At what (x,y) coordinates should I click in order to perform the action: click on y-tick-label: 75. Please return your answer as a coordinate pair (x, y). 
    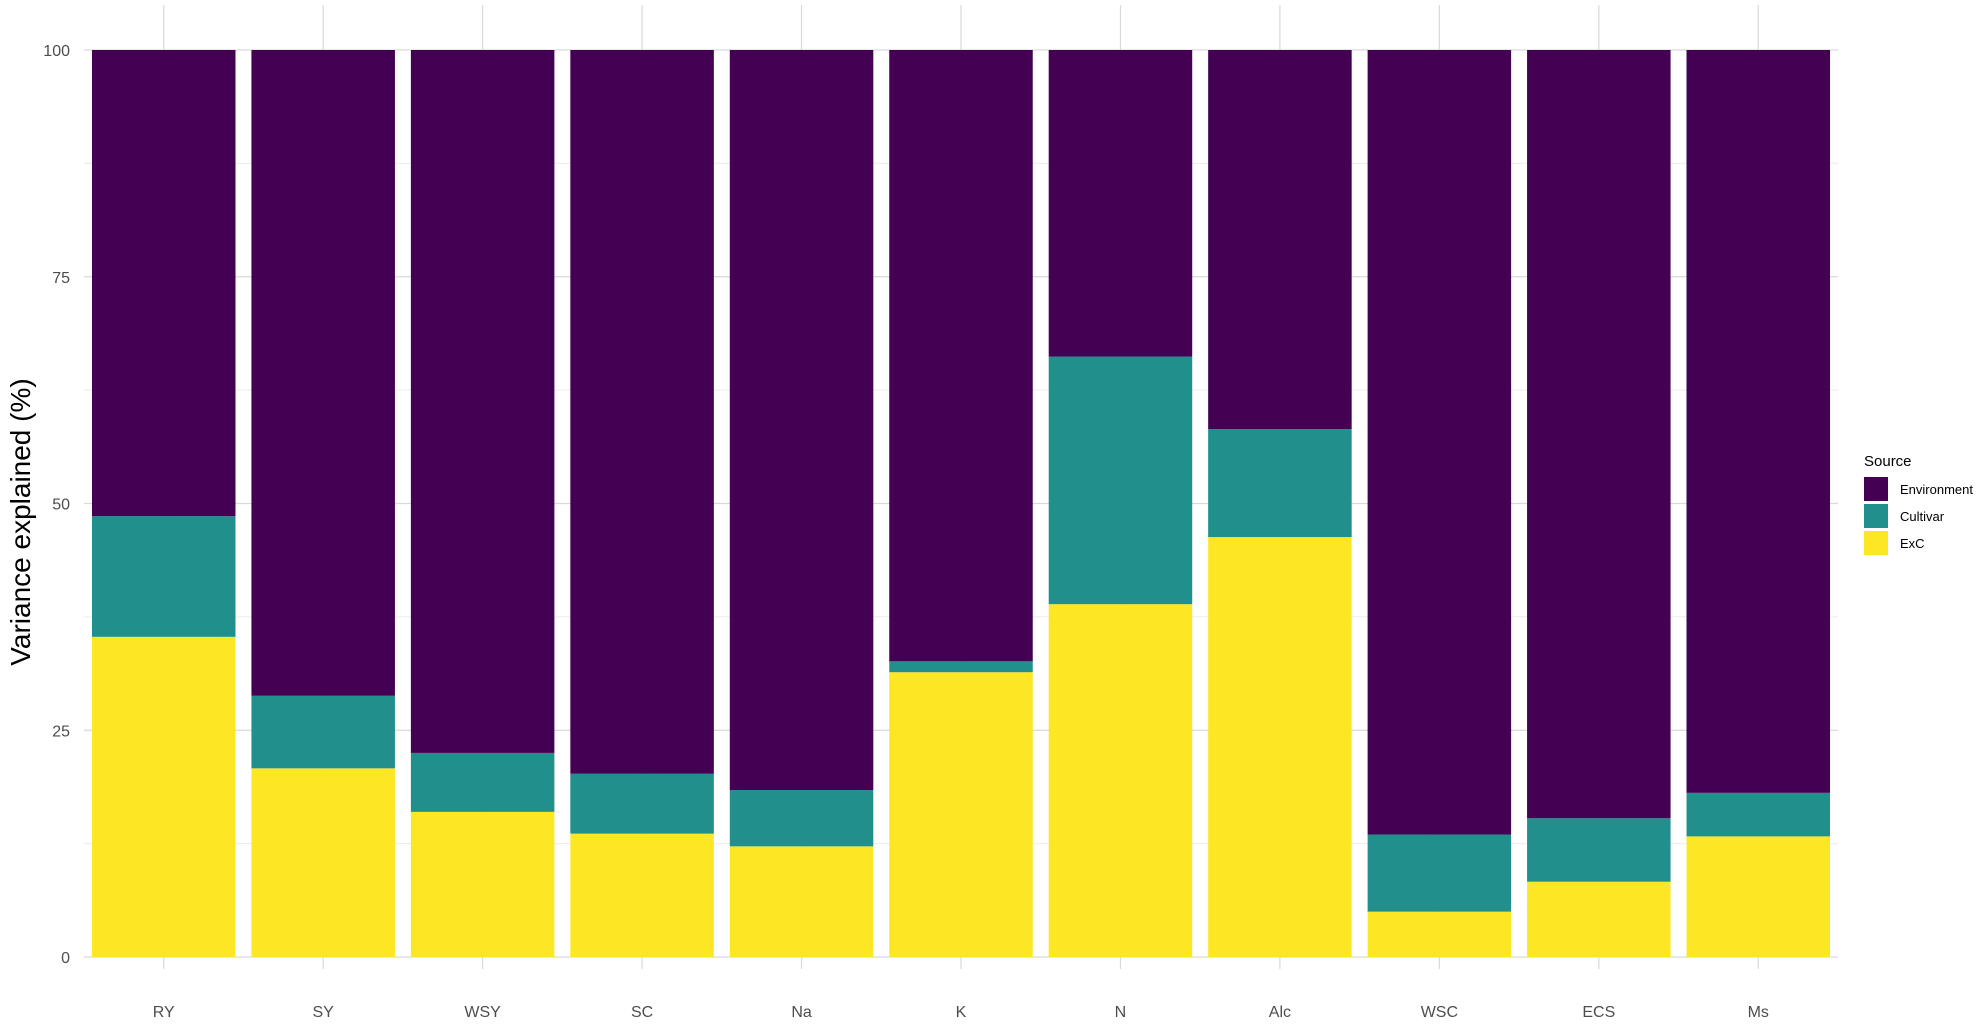
    Looking at the image, I should click on (61, 278).